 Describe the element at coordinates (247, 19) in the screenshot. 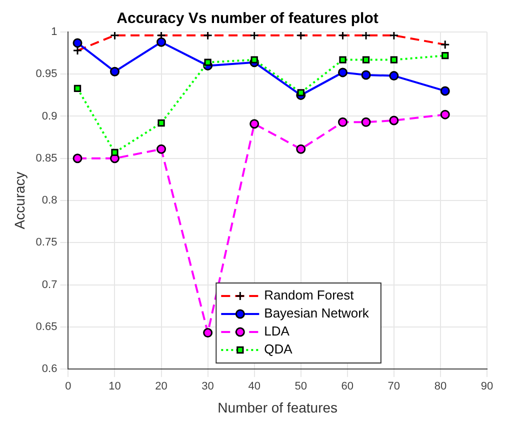

I see `chart-title: Accuracy Vs number of features plot` at that location.